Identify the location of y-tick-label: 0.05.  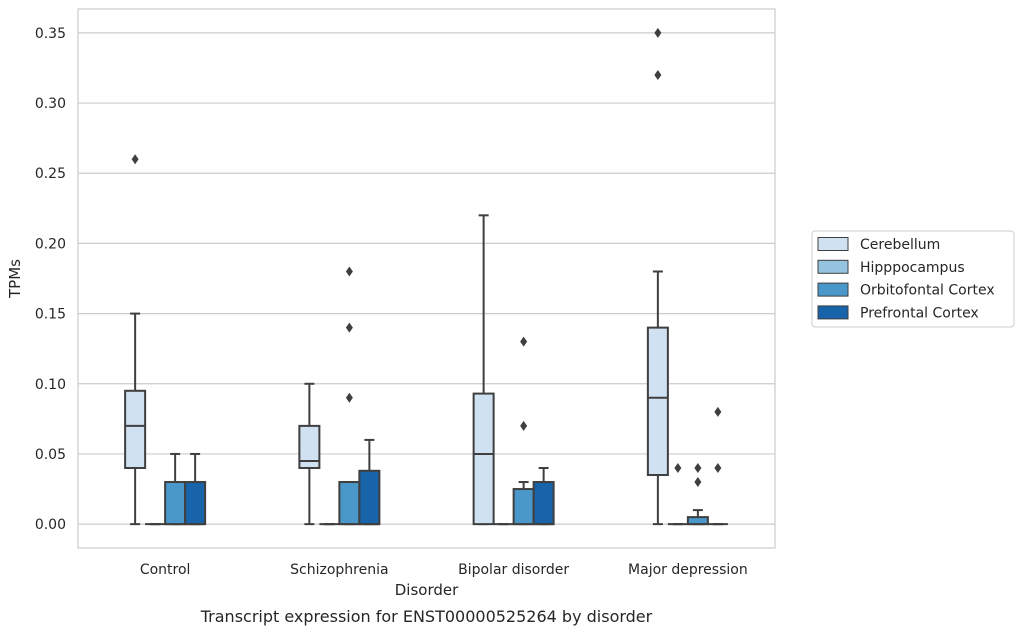
(50, 455).